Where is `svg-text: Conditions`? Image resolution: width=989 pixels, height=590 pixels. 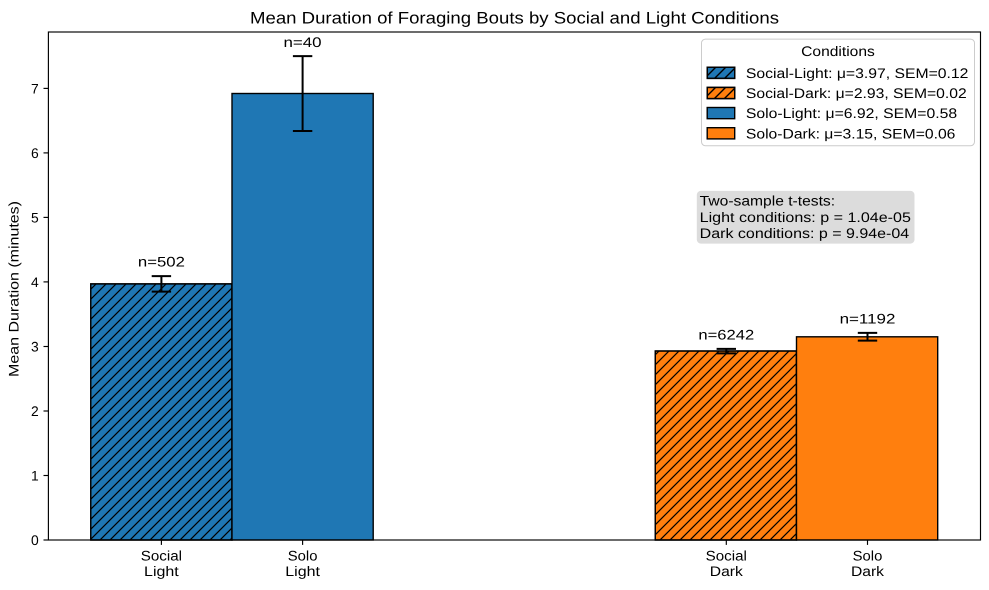 svg-text: Conditions is located at coordinates (838, 51).